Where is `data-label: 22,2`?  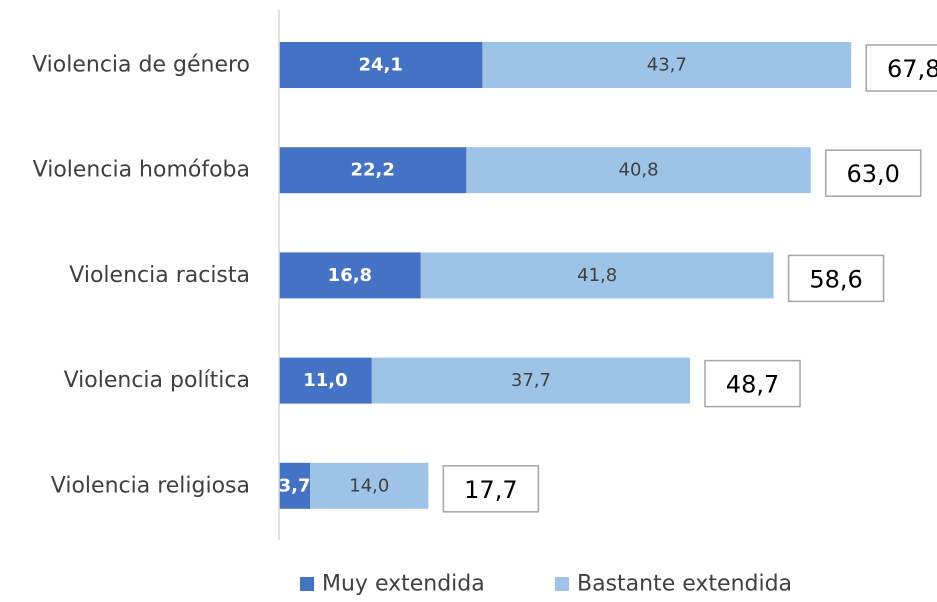 data-label: 22,2 is located at coordinates (372, 170).